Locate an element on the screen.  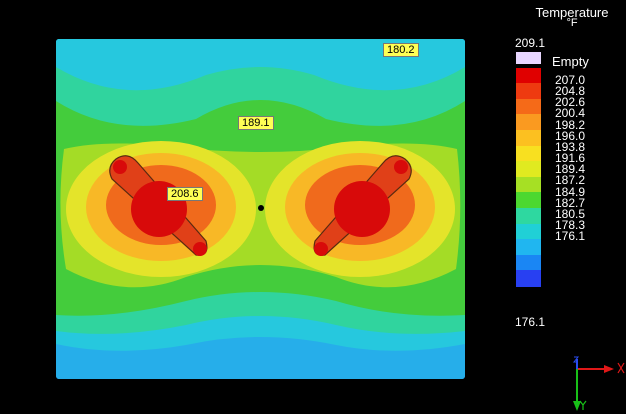
hot-spot-left-upper is located at coordinates (120, 167).